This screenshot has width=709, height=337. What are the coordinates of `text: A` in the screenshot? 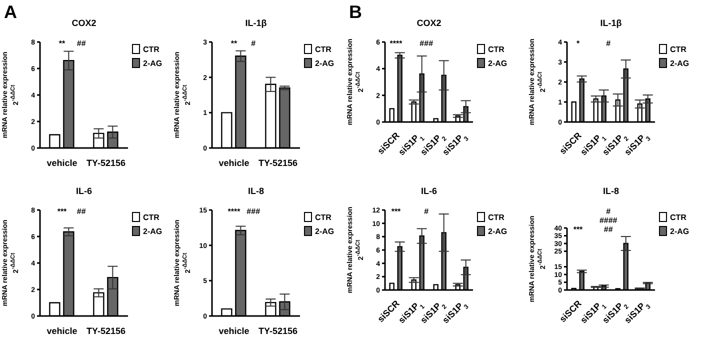 It's located at (10, 12).